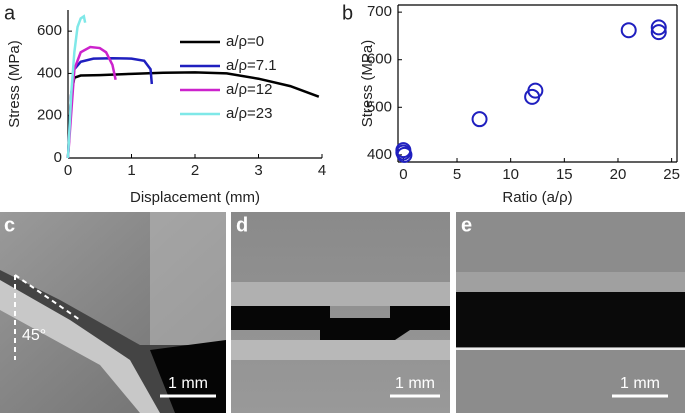 This screenshot has width=685, height=413. I want to click on legend-label: a/ρ=7.1, so click(251, 65).